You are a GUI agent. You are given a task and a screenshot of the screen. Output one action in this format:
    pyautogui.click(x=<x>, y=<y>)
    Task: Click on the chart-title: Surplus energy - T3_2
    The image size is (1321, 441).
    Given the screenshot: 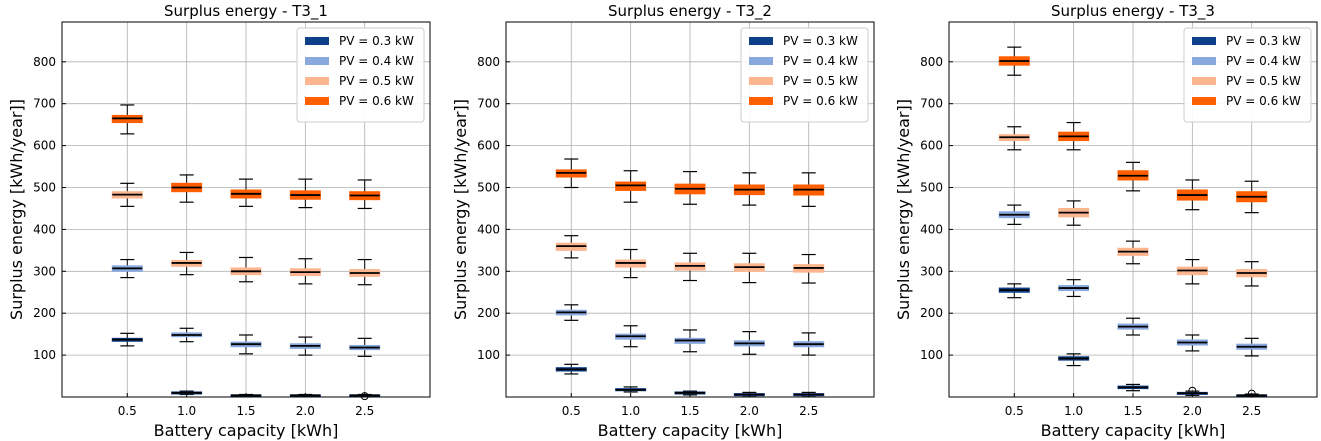 What is the action you would take?
    pyautogui.click(x=690, y=11)
    